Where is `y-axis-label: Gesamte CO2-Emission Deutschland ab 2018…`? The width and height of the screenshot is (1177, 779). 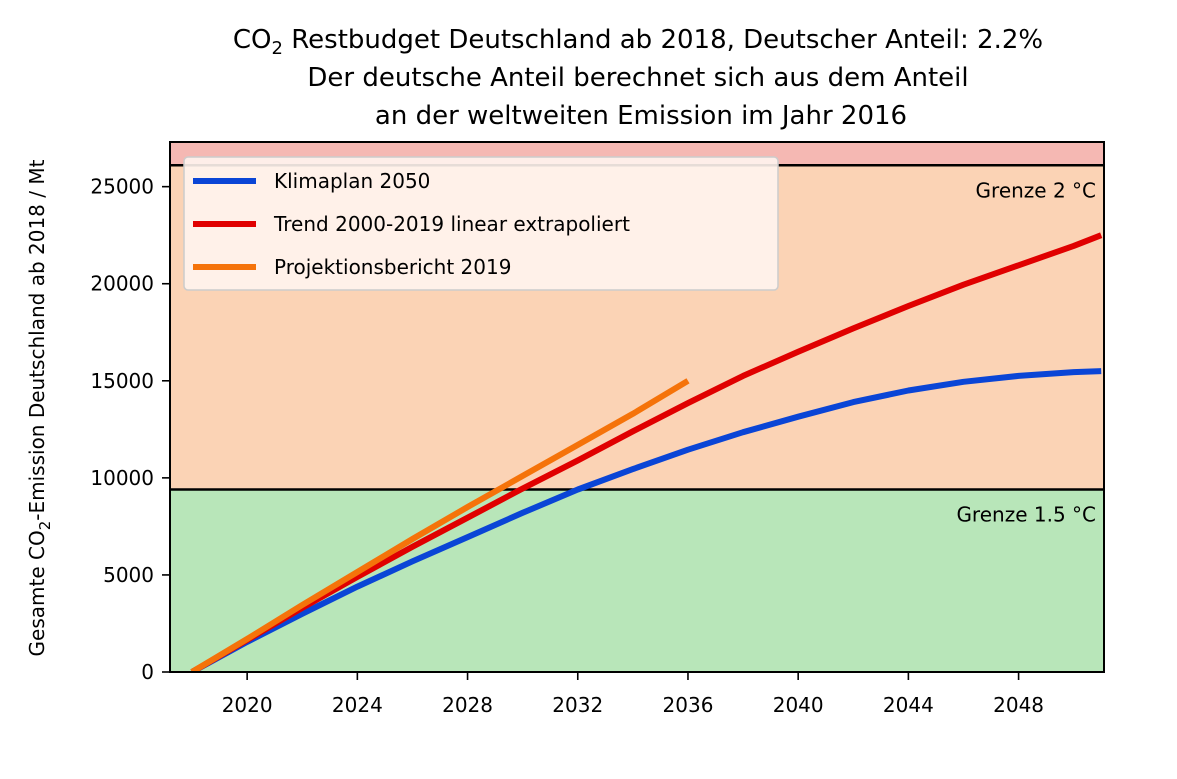
y-axis-label: Gesamte CO2-Emission Deutschland ab 2018… is located at coordinates (39, 407).